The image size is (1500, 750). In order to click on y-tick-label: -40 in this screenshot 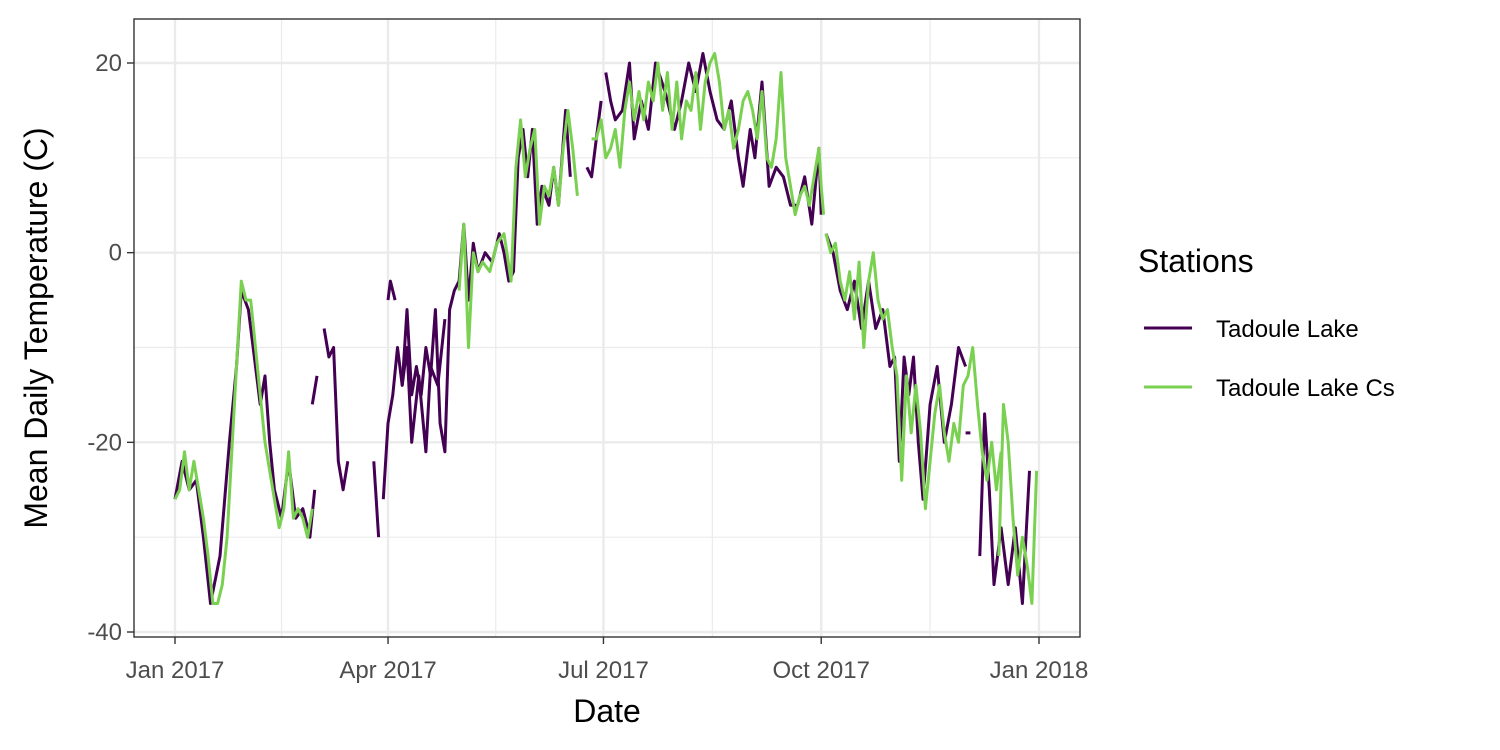, I will do `click(104, 632)`.